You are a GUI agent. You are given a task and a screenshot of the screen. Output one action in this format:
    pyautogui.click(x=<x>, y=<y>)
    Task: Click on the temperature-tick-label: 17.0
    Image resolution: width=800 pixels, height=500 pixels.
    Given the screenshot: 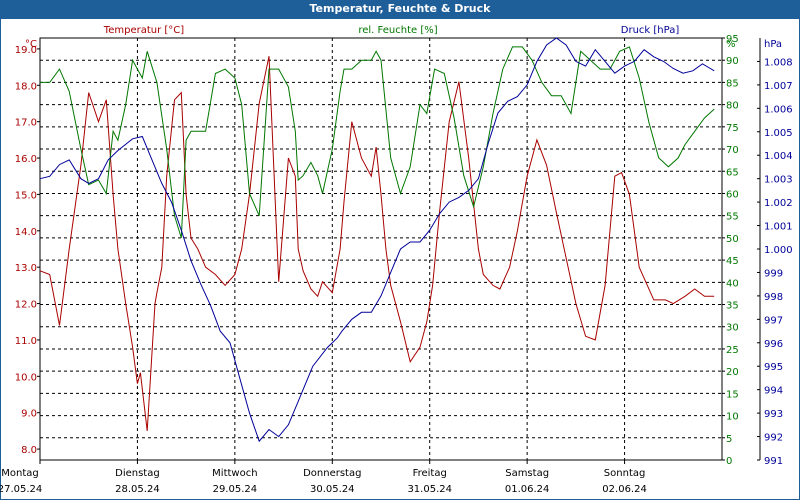 What is the action you would take?
    pyautogui.click(x=26, y=123)
    